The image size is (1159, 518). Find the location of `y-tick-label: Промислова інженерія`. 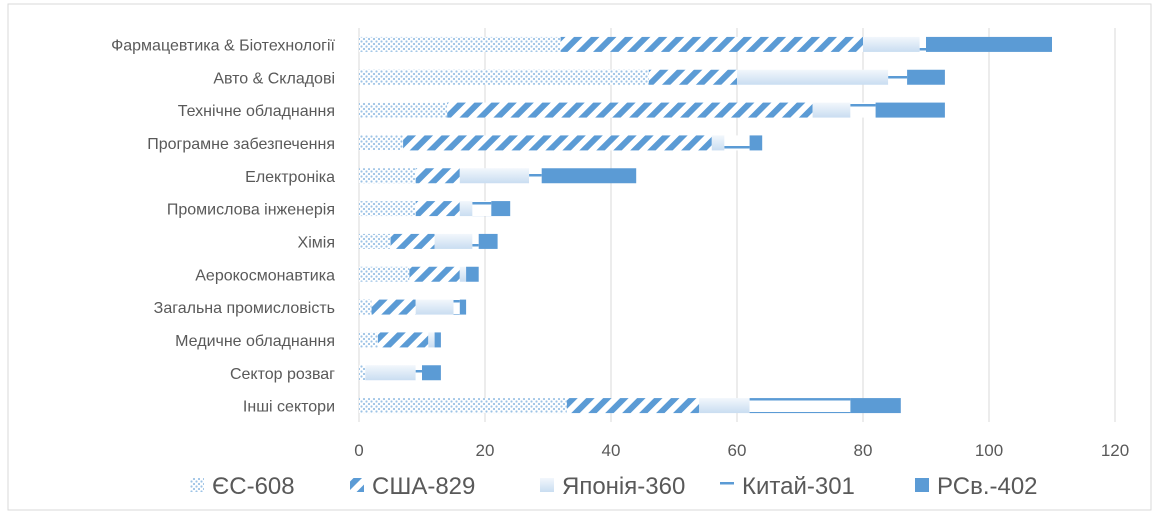

y-tick-label: Промислова інженерія is located at coordinates (251, 210).